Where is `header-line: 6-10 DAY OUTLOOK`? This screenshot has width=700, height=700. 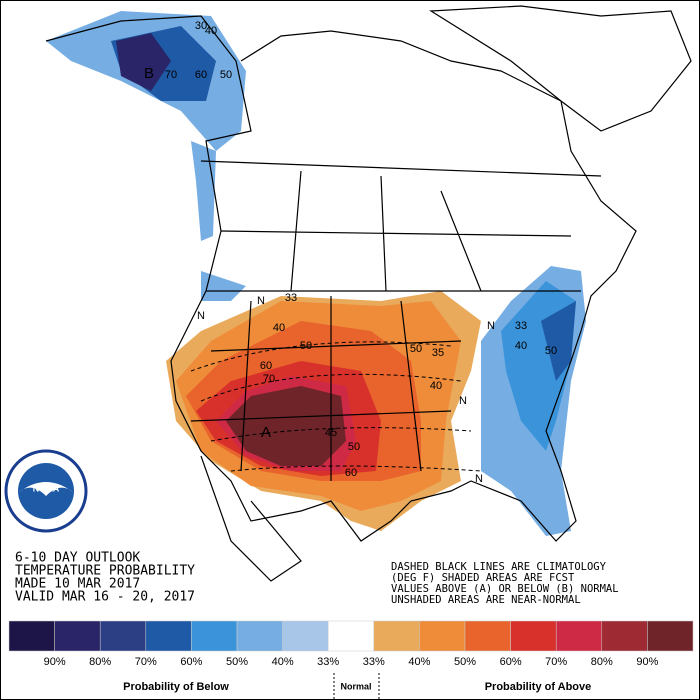 header-line: 6-10 DAY OUTLOOK is located at coordinates (77, 558).